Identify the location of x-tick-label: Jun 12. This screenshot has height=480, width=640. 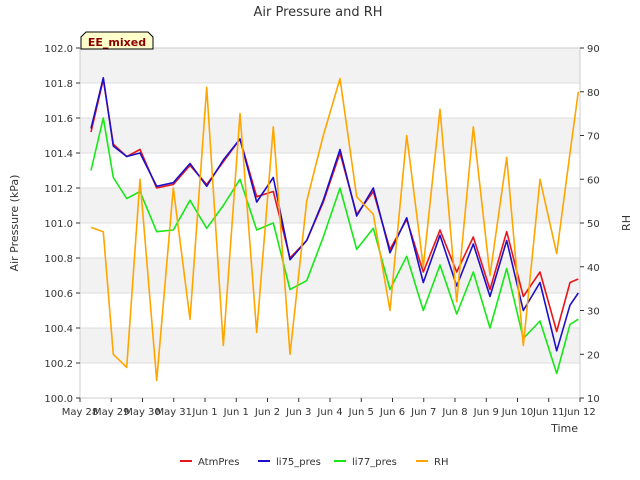
(579, 412).